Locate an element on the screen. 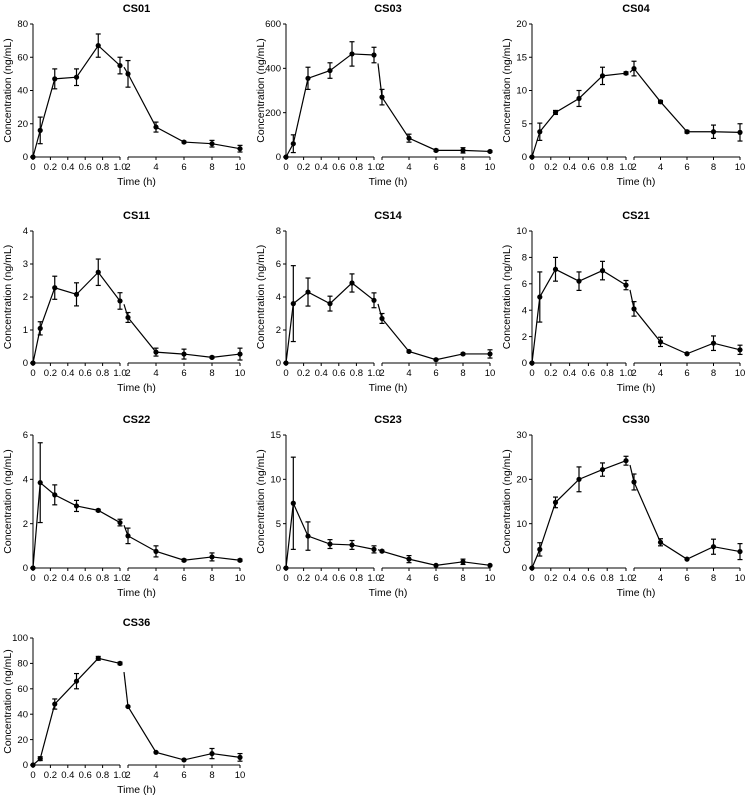 The image size is (745, 797). y-tick-label: 20 is located at coordinates (521, 480).